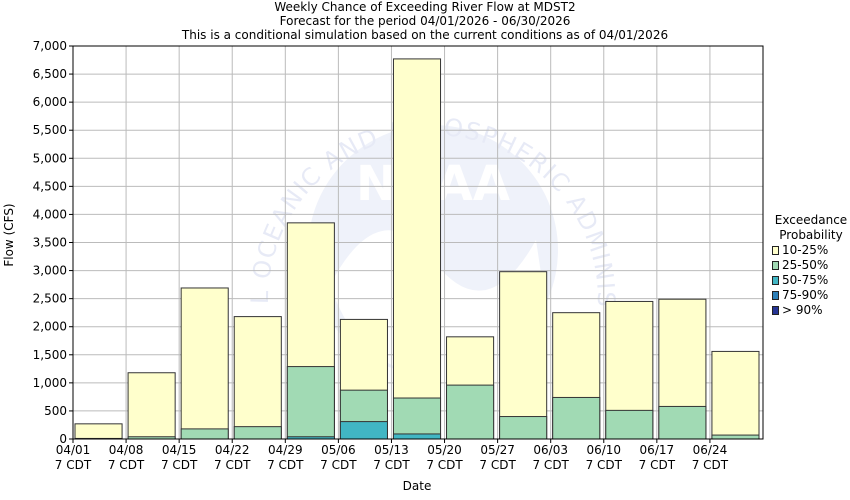 The image size is (850, 500). Describe the element at coordinates (50, 158) in the screenshot. I see `y-tick-label: 5,000` at that location.